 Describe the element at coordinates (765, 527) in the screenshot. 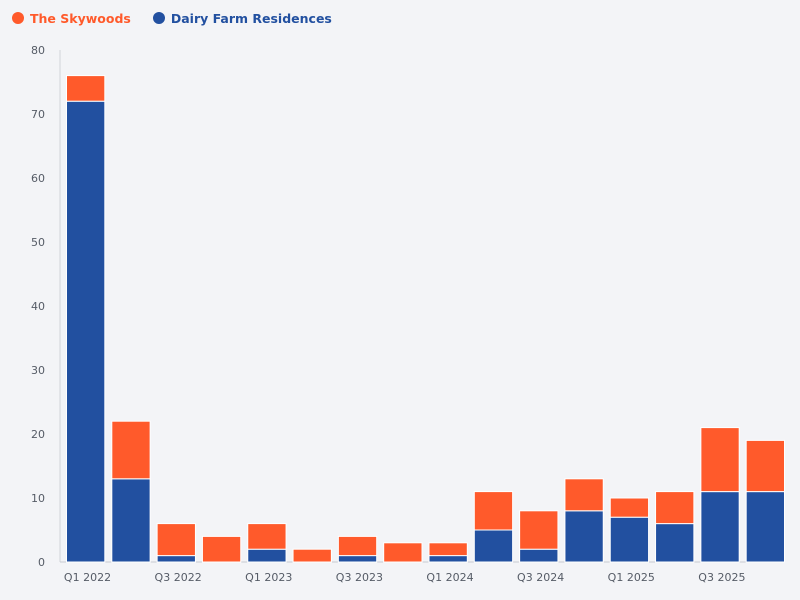

I see `bar-dairy-farm-residences-q4-2025` at that location.